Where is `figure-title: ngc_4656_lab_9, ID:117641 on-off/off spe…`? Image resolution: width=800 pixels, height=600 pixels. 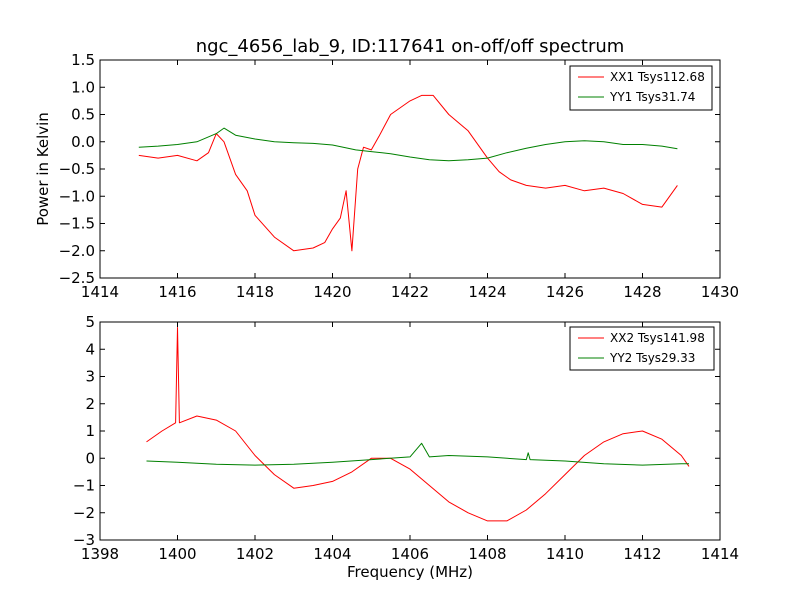 figure-title: ngc_4656_lab_9, ID:117641 on-off/off spe… is located at coordinates (410, 46).